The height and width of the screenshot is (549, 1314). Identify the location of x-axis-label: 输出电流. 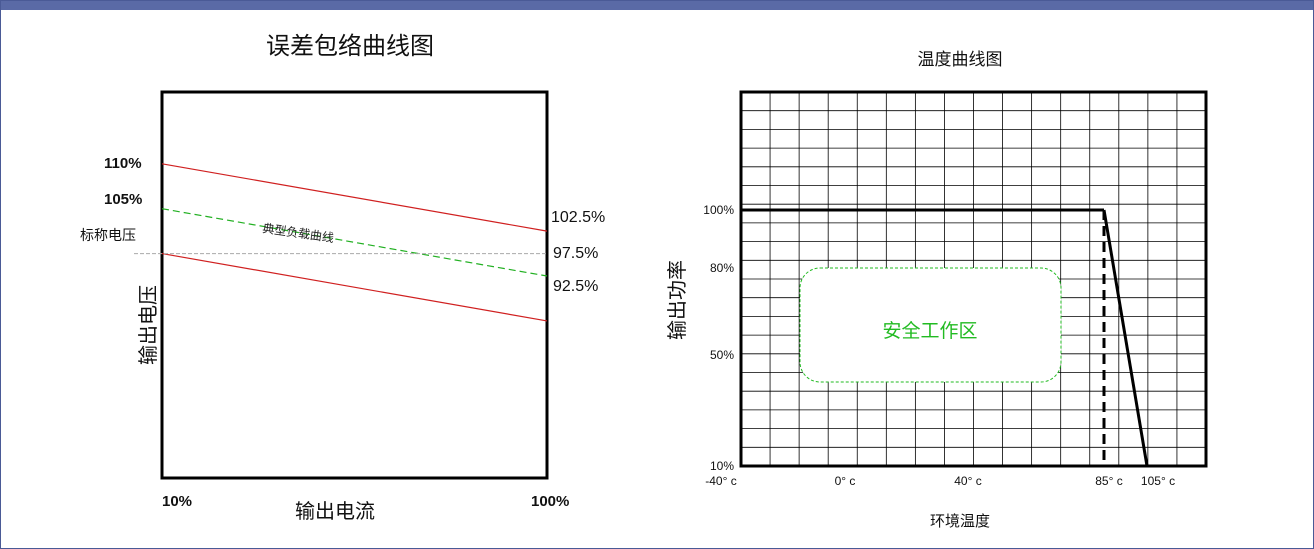
(335, 511).